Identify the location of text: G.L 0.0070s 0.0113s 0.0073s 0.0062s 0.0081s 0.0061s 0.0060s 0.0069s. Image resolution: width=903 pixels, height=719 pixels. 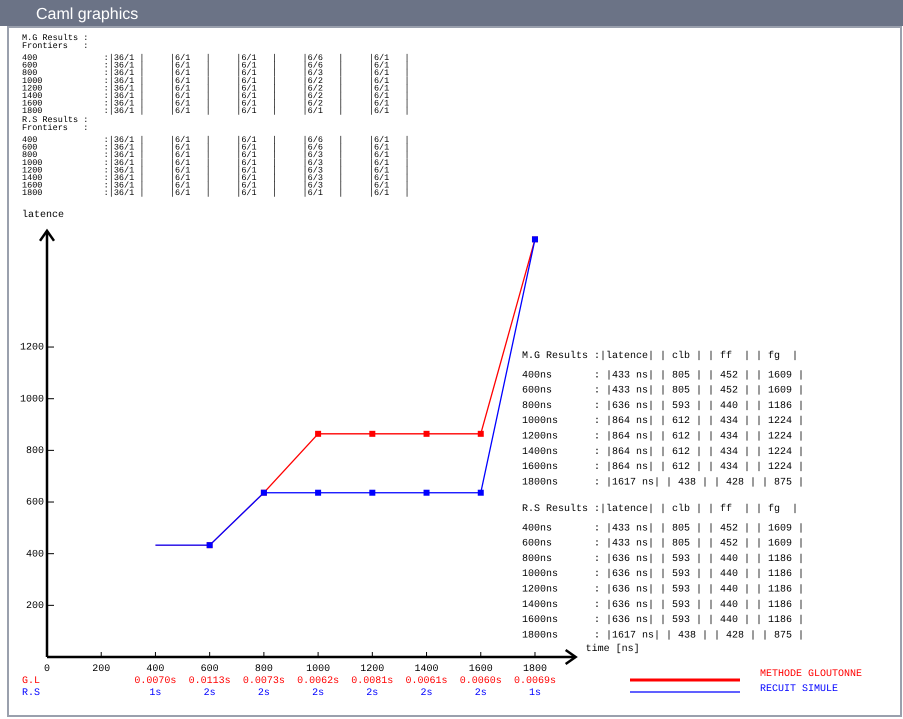
(289, 681).